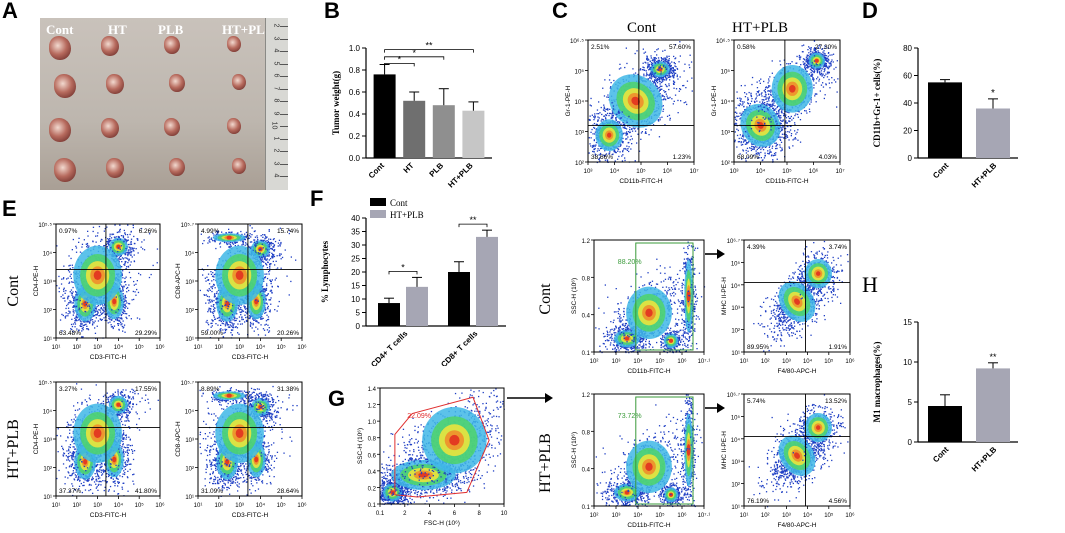 The width and height of the screenshot is (1065, 533). I want to click on ruler-number: 4, so click(276, 50).